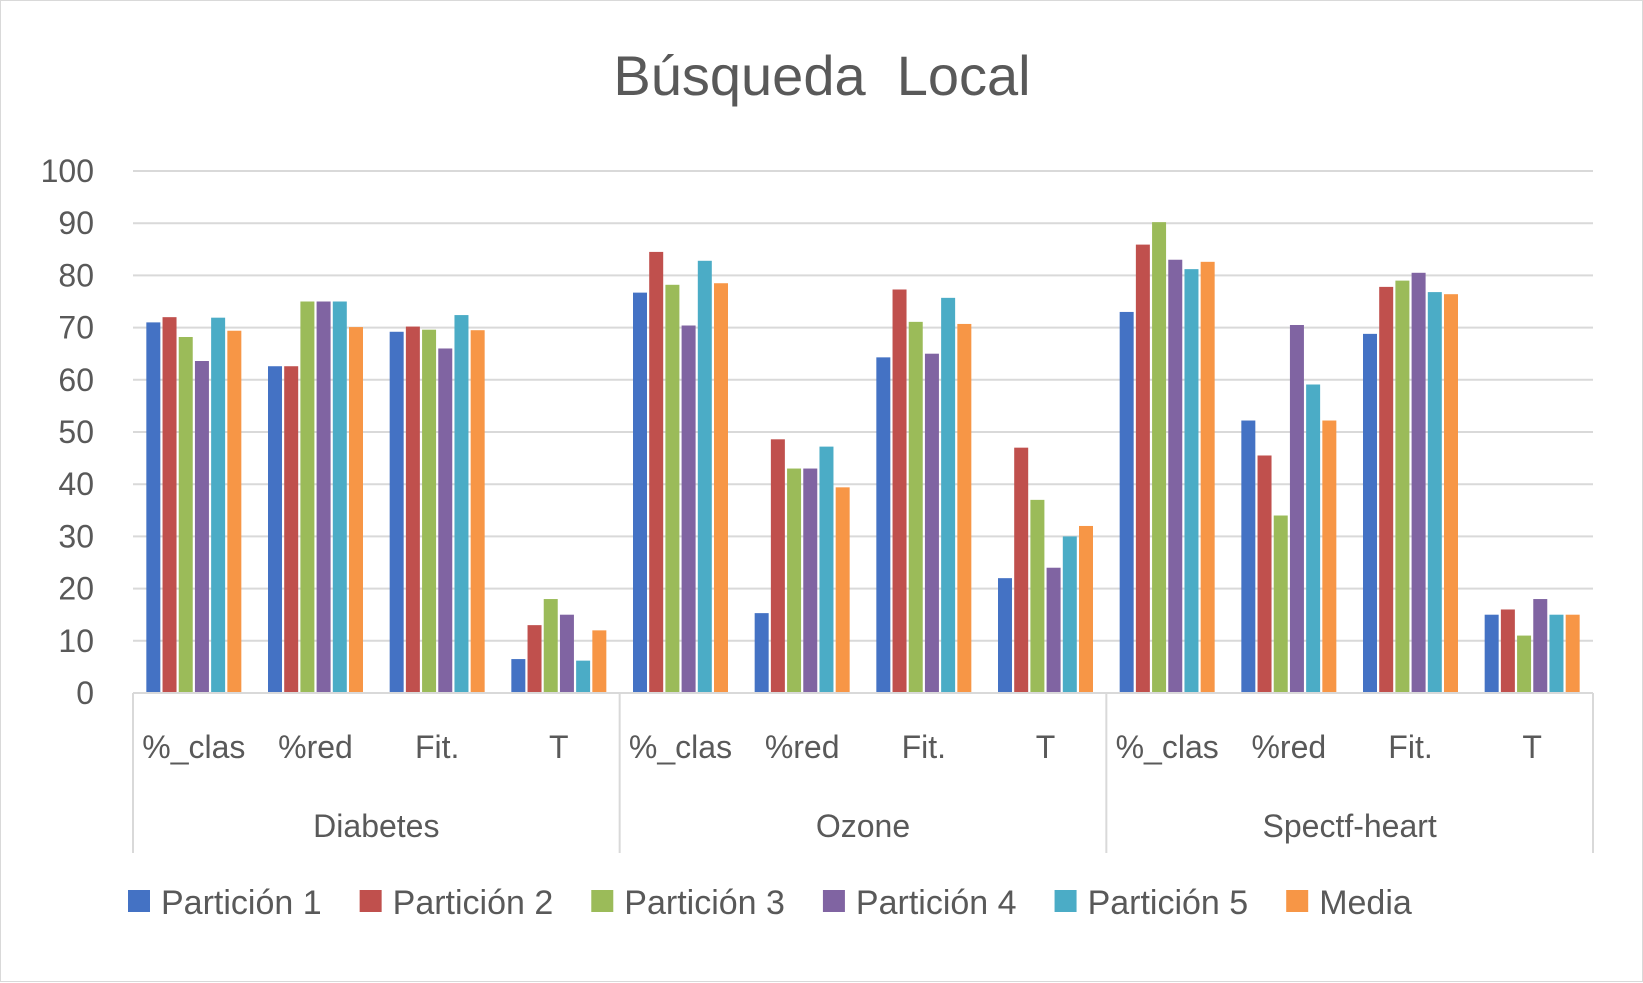  What do you see at coordinates (76, 484) in the screenshot?
I see `y-tick-label: 40` at bounding box center [76, 484].